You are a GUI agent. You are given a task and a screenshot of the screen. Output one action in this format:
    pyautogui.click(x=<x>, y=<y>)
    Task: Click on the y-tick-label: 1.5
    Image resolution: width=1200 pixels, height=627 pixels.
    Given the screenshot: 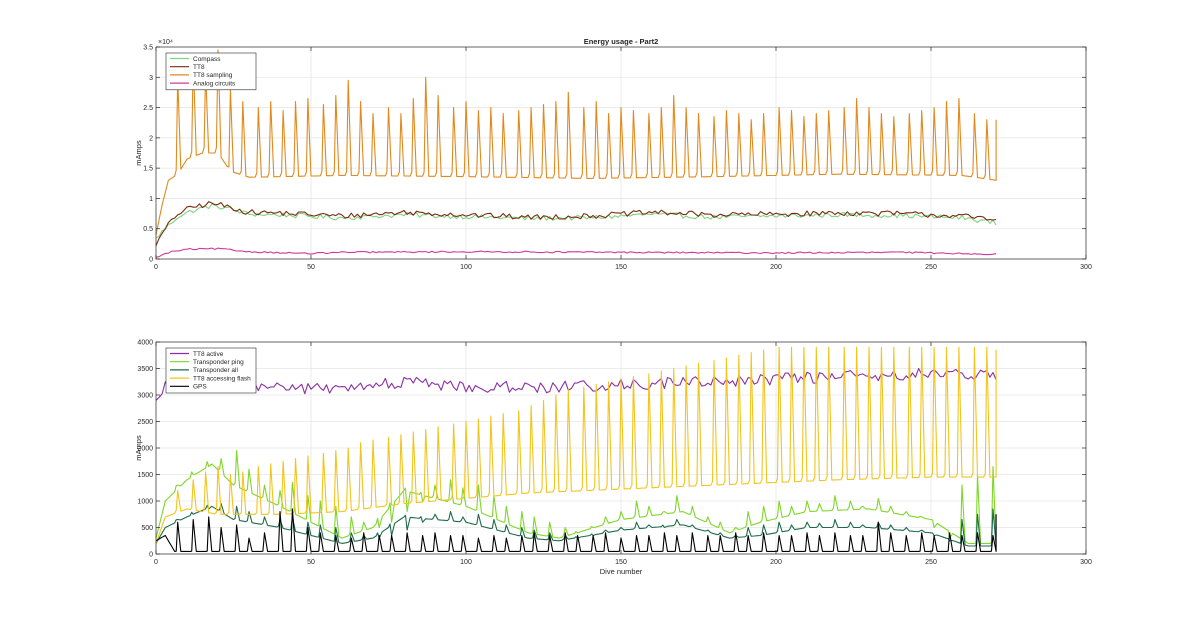 What is the action you would take?
    pyautogui.click(x=148, y=169)
    